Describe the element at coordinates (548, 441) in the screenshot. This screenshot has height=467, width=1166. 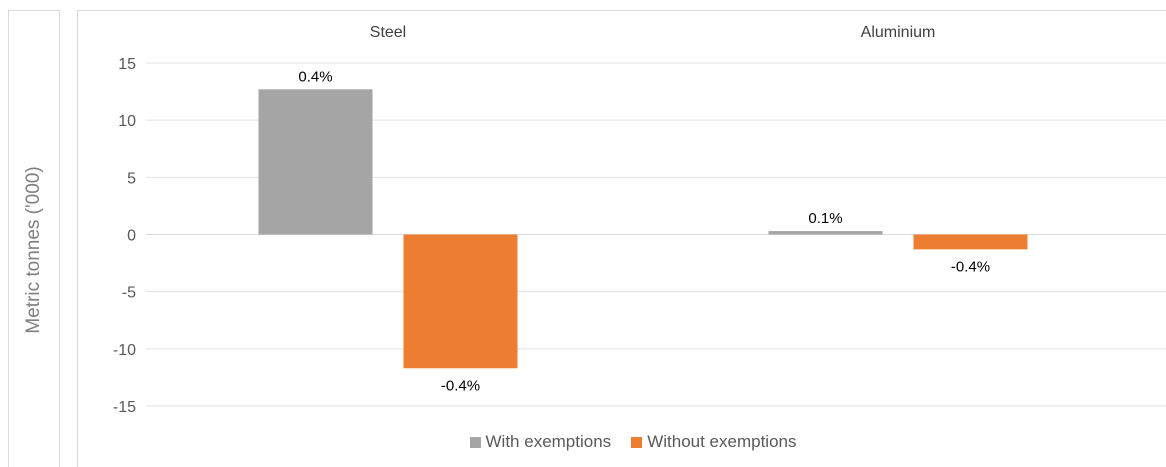
I see `legend-label-with-exemptions: With exemptions` at that location.